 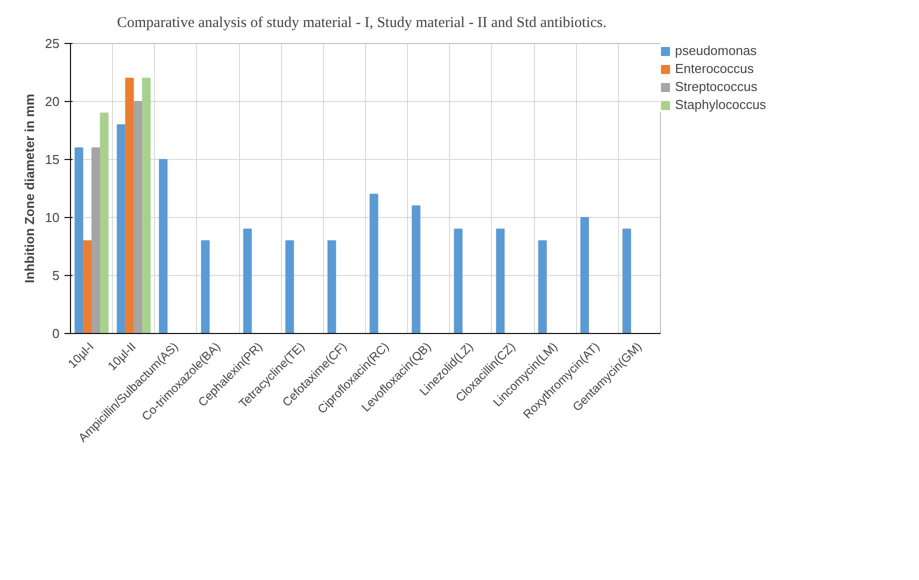 What do you see at coordinates (720, 104) in the screenshot?
I see `legend-label: Staphylococcus` at bounding box center [720, 104].